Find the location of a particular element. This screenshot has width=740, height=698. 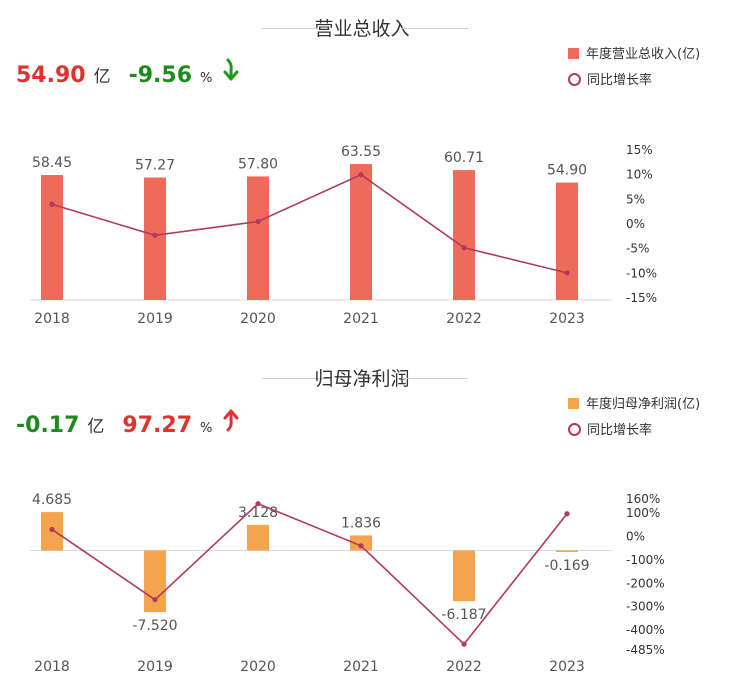

y-right-tick-label: -15% is located at coordinates (641, 298).